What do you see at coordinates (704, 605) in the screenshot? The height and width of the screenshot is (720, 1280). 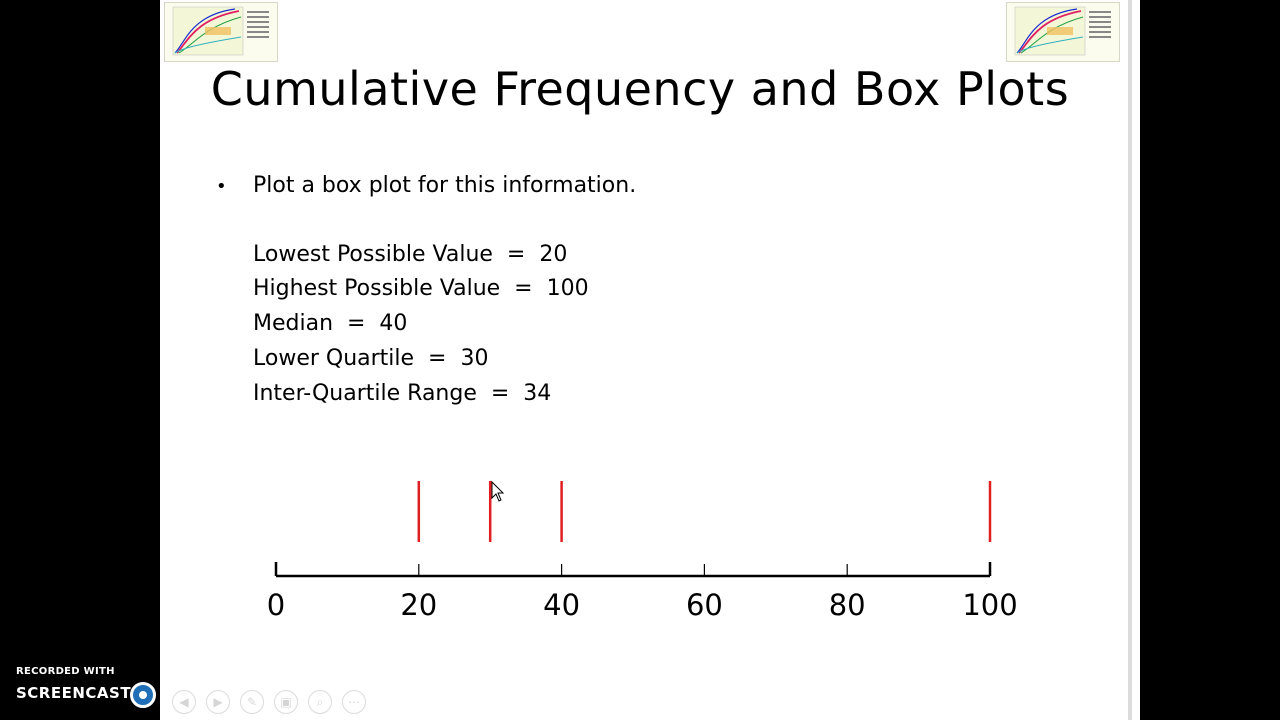 I see `tick-label-60: 60` at bounding box center [704, 605].